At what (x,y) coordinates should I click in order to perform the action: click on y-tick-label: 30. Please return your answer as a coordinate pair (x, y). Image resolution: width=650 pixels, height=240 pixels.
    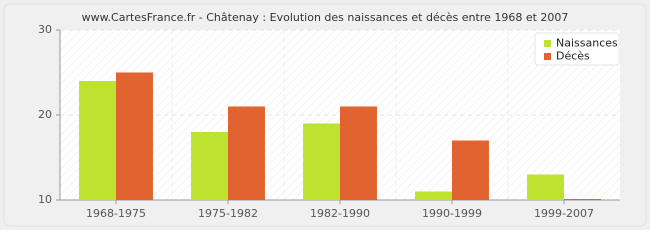
    Looking at the image, I should click on (45, 29).